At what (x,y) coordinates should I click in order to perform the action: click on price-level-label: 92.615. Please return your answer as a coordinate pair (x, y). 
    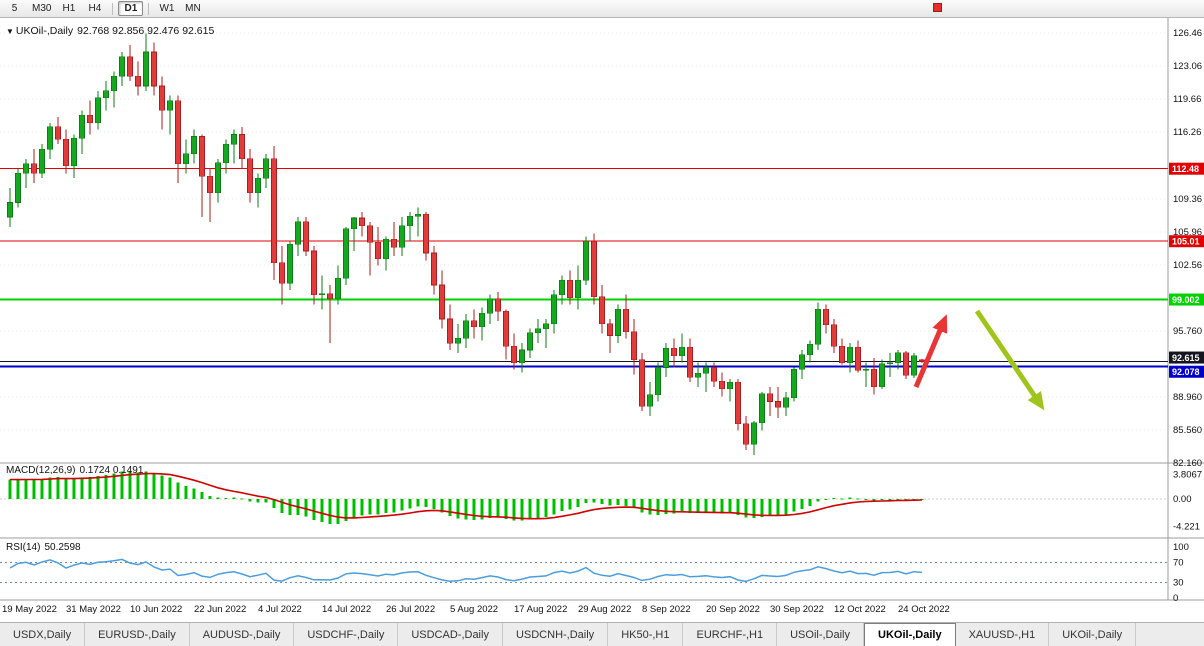
    Looking at the image, I should click on (1186, 358).